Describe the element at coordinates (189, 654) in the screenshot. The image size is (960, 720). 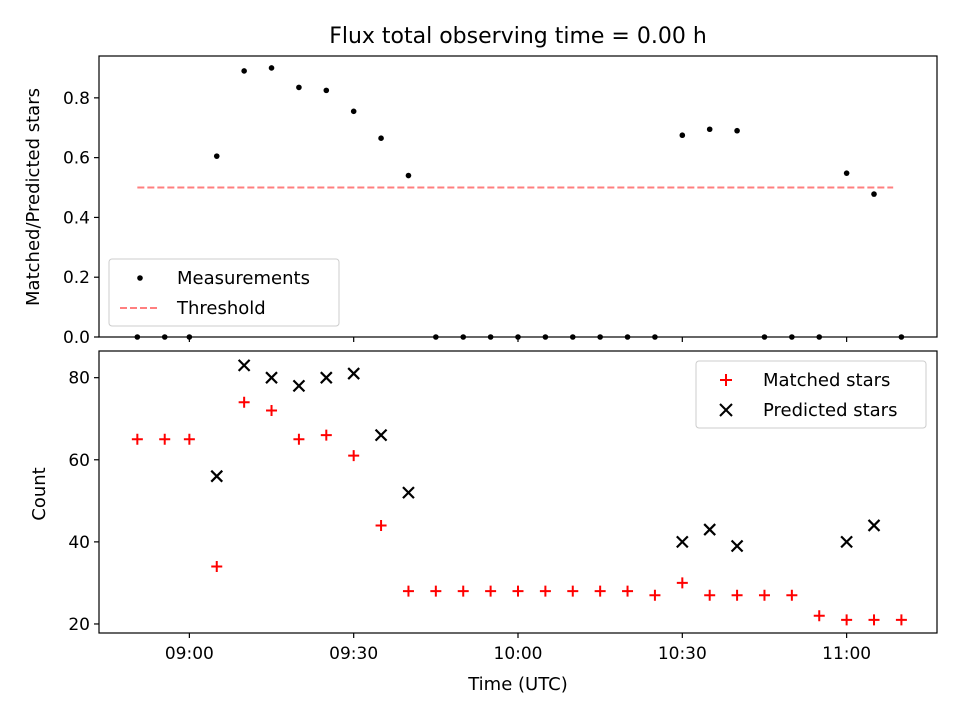
I see `x-tick-label: 09:00` at that location.